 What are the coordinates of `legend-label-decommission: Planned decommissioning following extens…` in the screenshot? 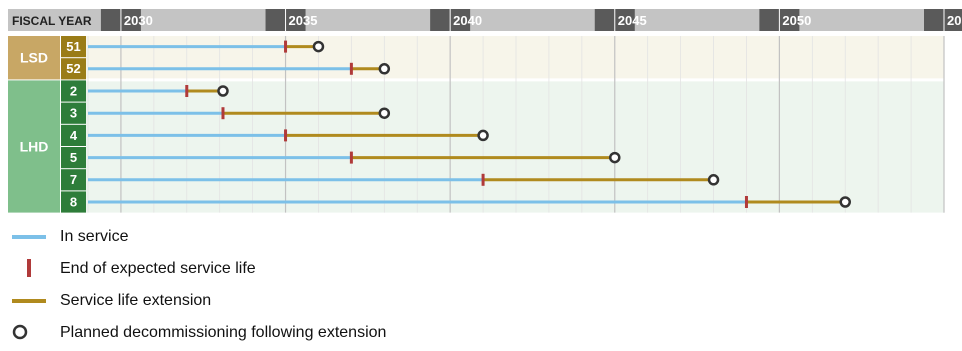 It's located at (223, 332).